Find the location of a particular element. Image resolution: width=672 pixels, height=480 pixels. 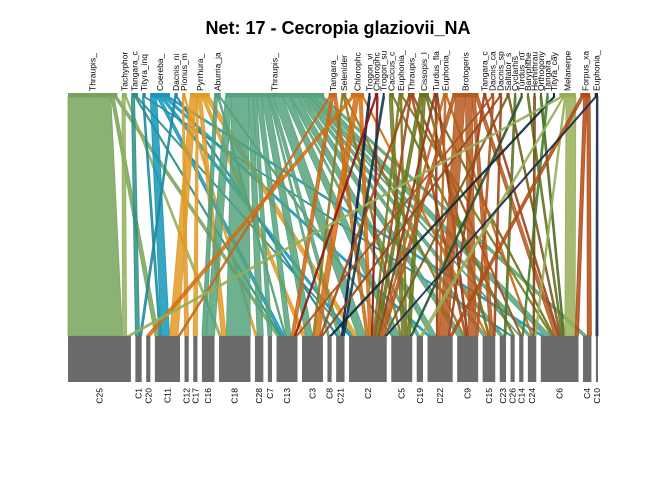

higher-level-label: Tityra_inq is located at coordinates (144, 72).